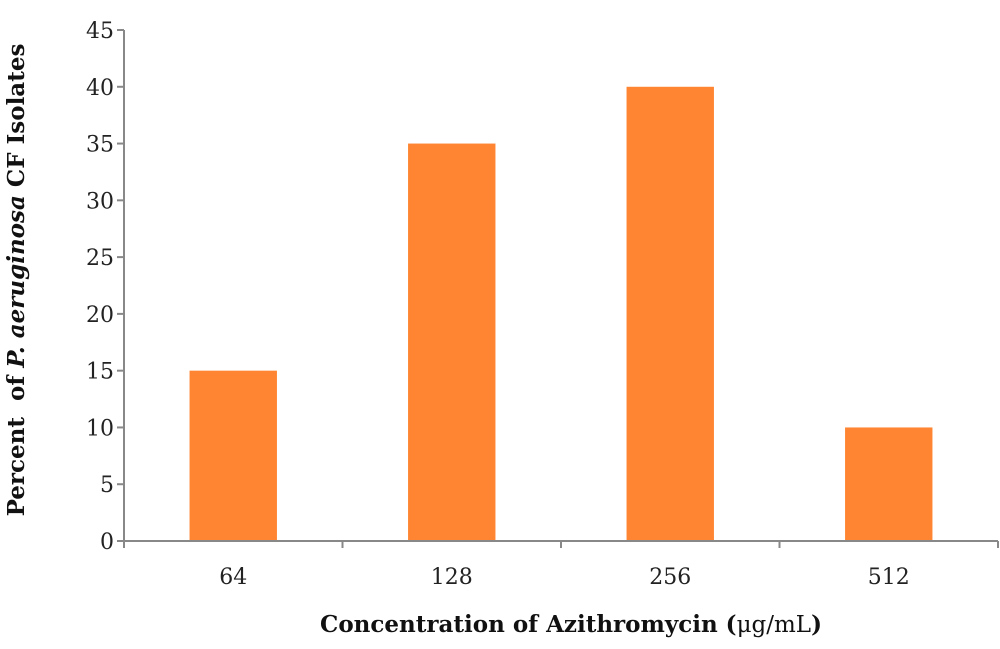 The height and width of the screenshot is (649, 1000). What do you see at coordinates (16, 442) in the screenshot?
I see `y-axis-title-prefix: Percent of` at bounding box center [16, 442].